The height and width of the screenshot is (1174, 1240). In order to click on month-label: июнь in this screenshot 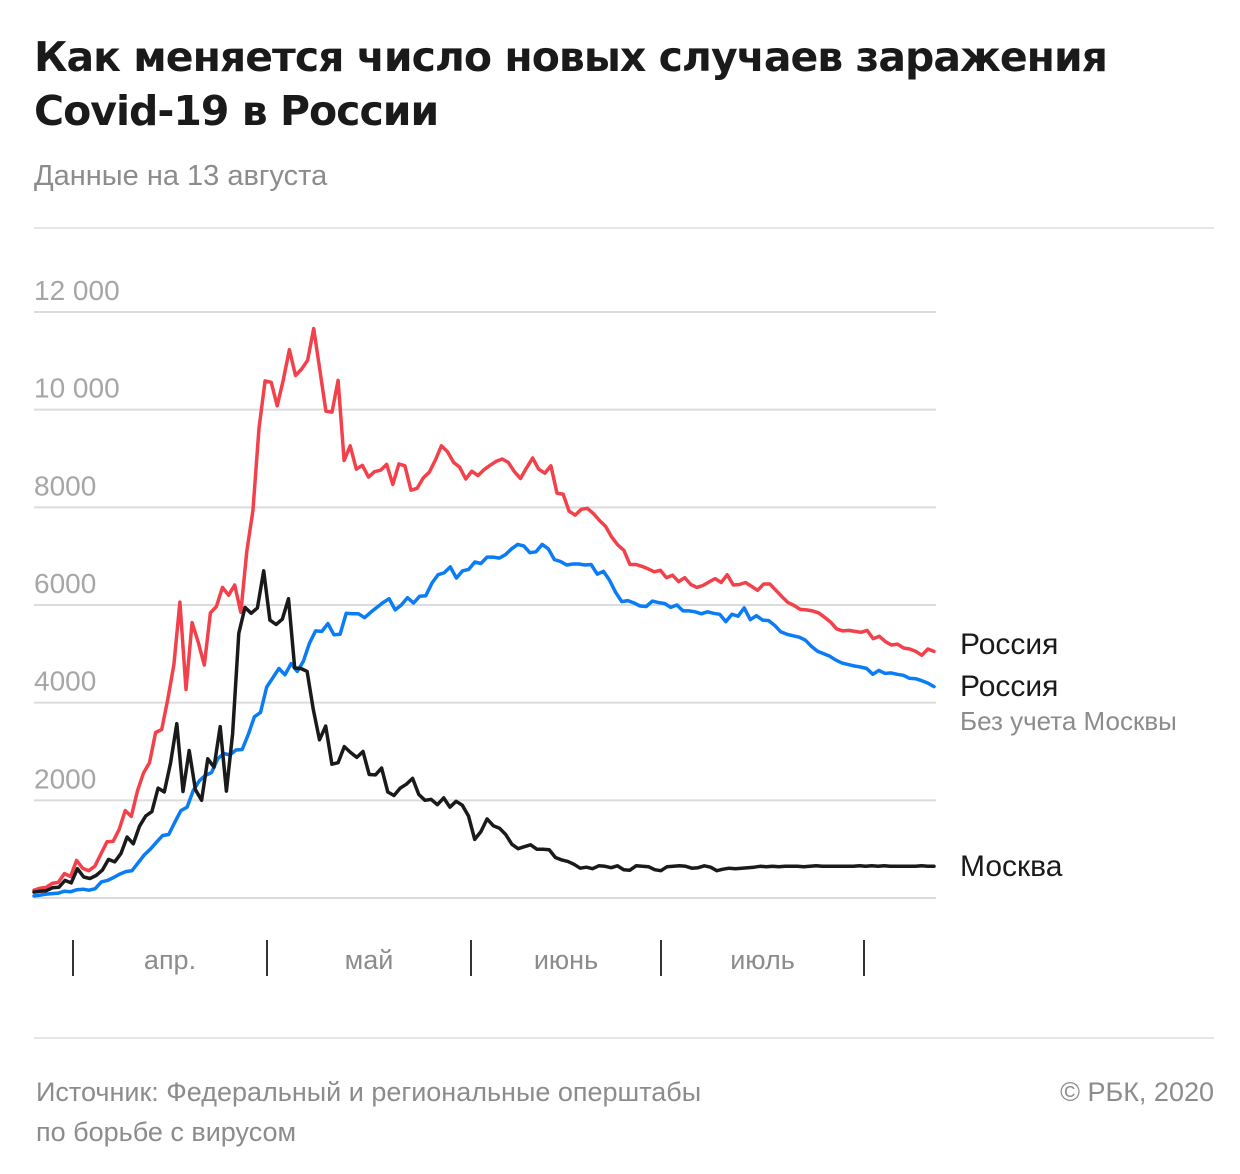, I will do `click(566, 960)`.